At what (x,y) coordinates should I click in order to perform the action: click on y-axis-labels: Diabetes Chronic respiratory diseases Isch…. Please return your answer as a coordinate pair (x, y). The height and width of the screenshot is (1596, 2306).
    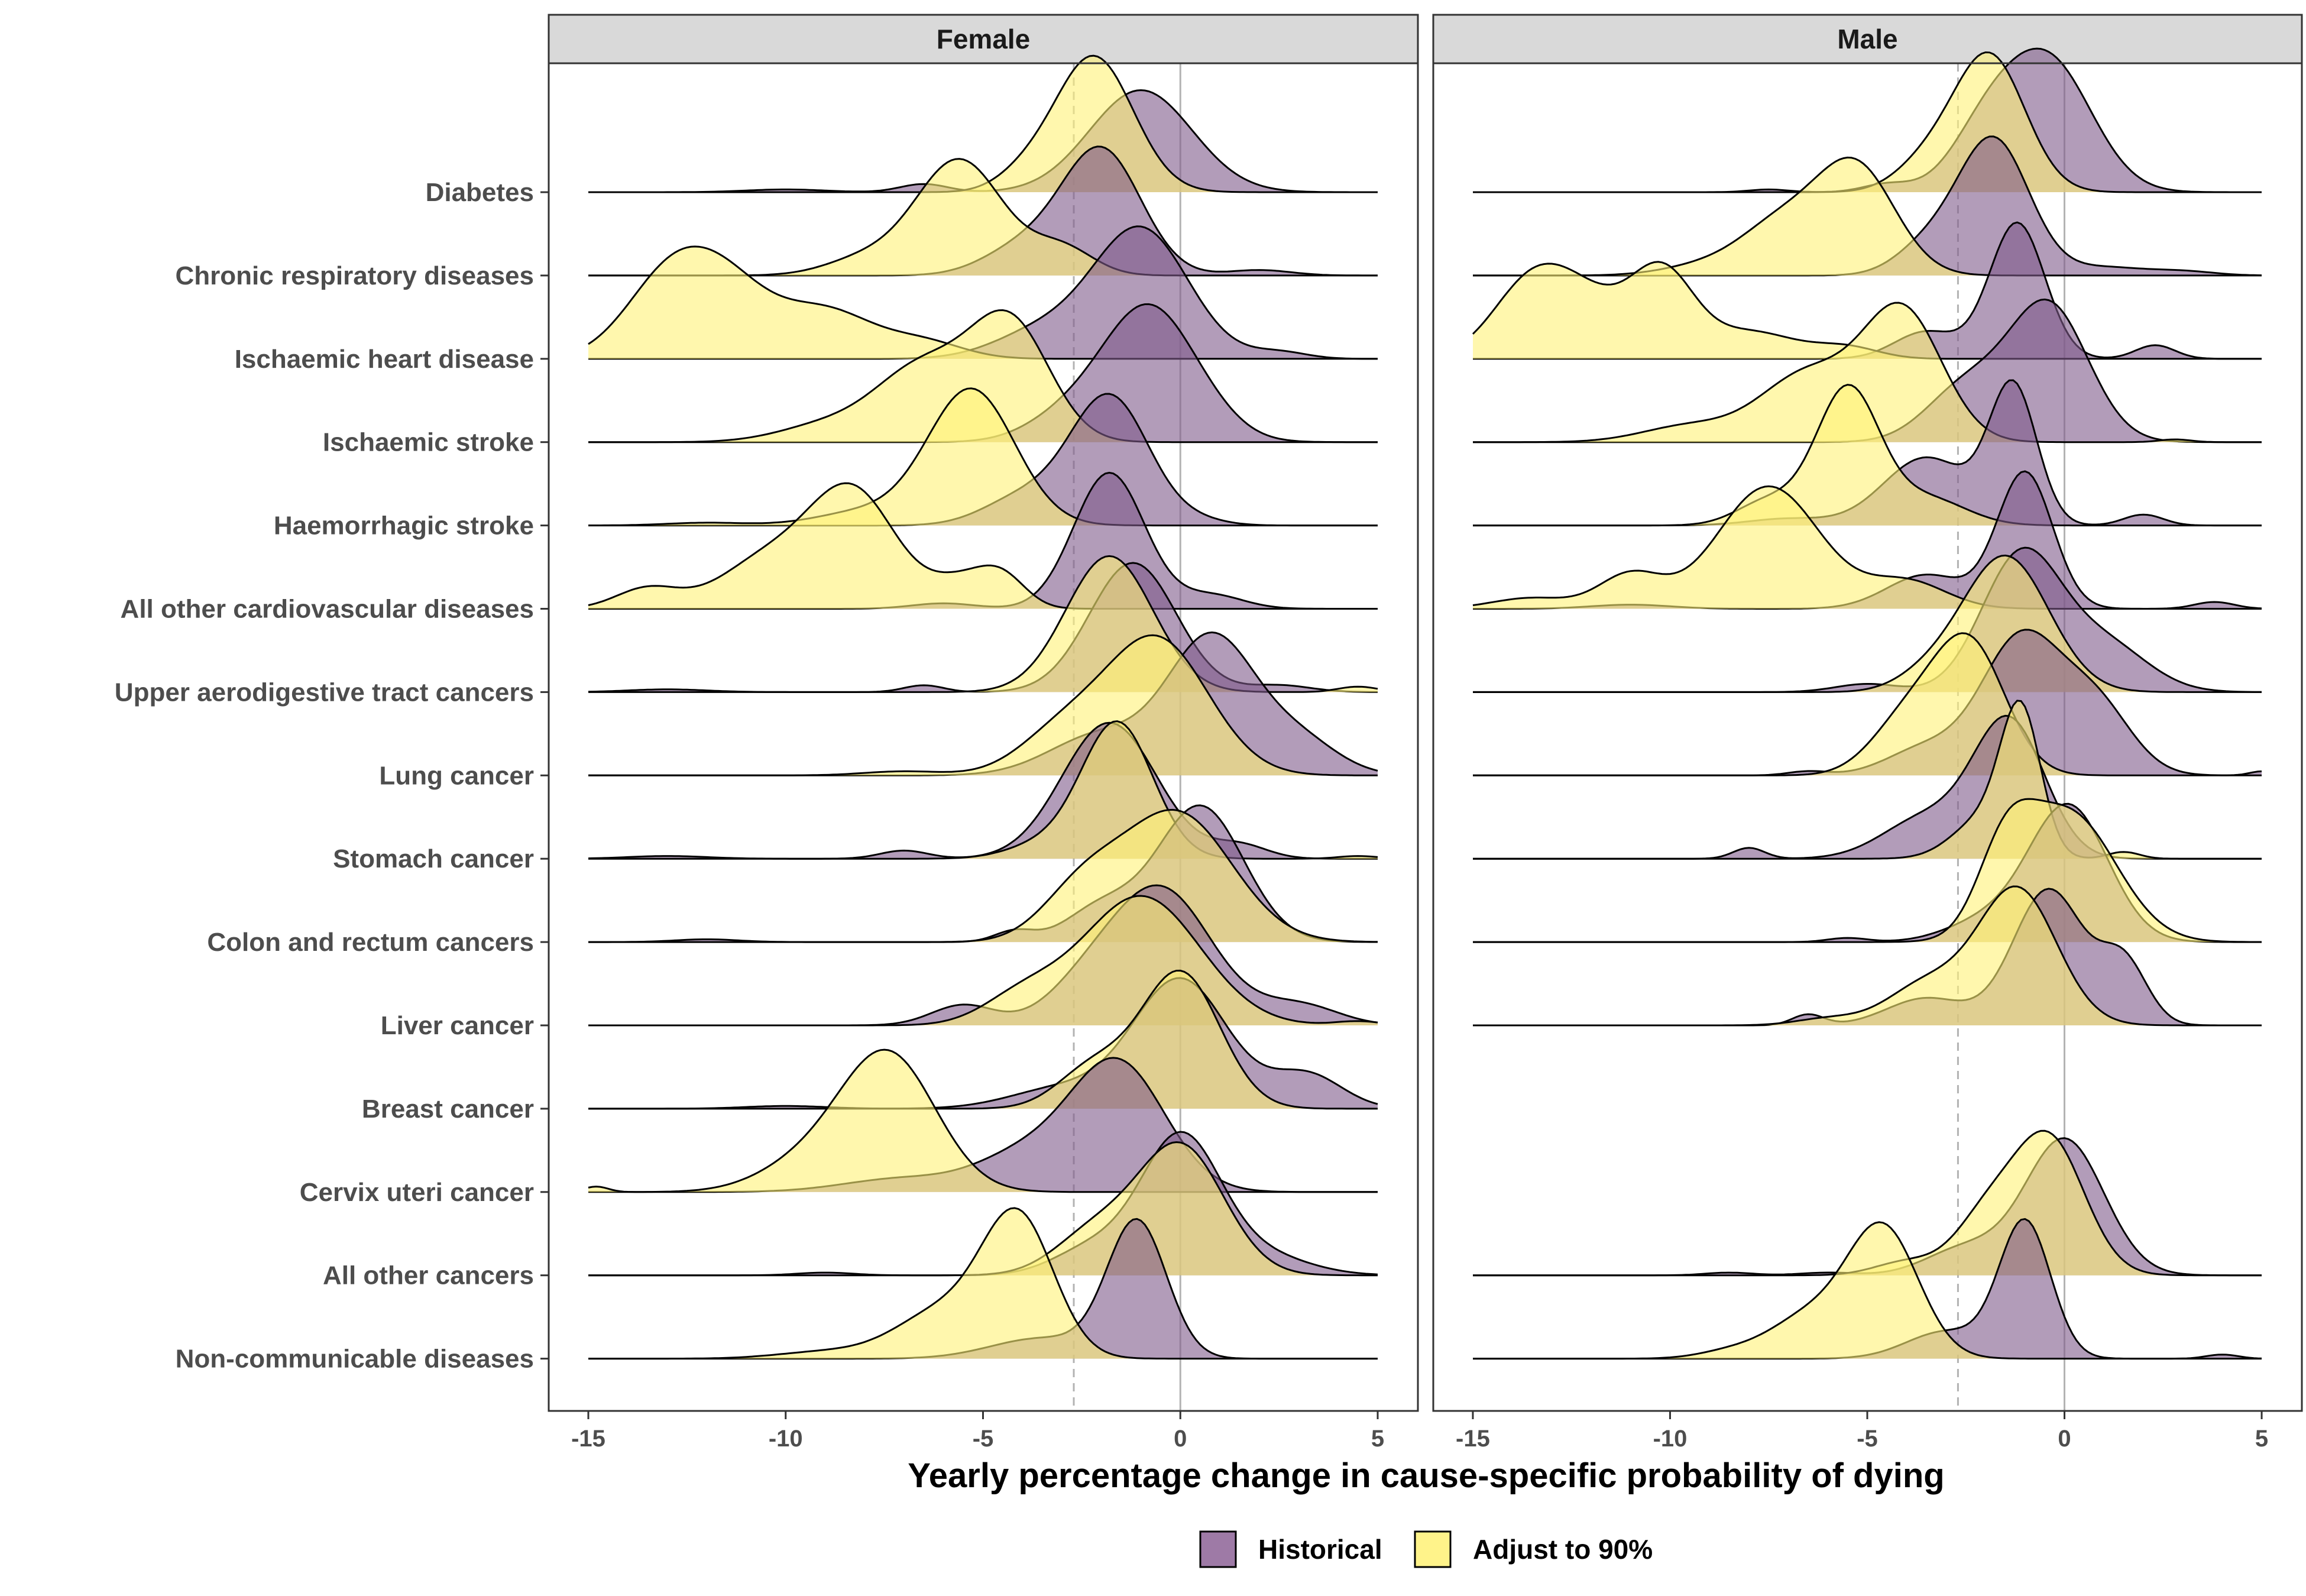
    Looking at the image, I should click on (332, 776).